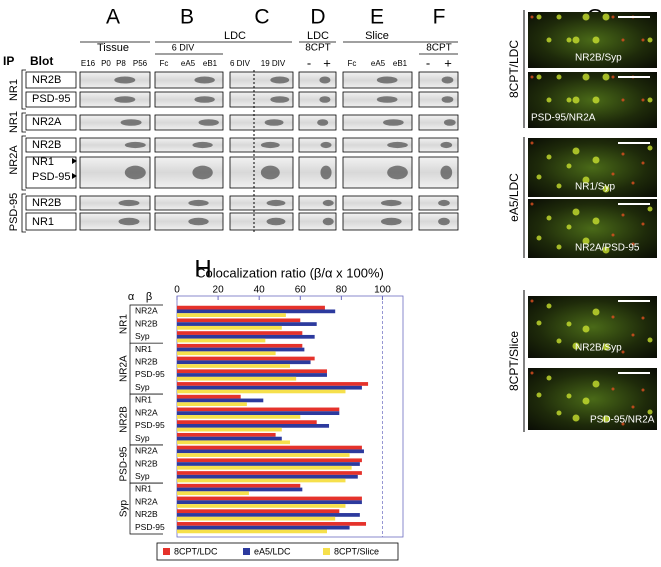  What do you see at coordinates (41, 61) in the screenshot?
I see `blot-title: Blot` at bounding box center [41, 61].